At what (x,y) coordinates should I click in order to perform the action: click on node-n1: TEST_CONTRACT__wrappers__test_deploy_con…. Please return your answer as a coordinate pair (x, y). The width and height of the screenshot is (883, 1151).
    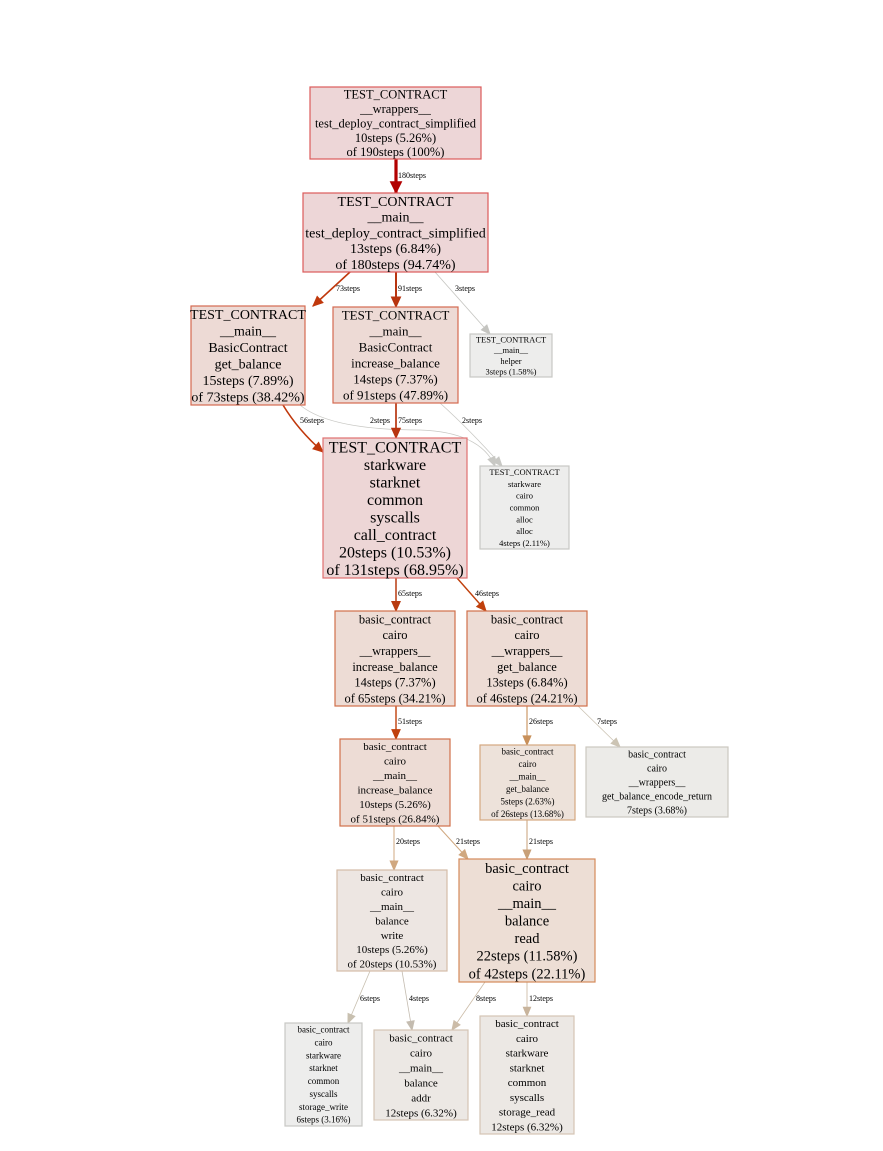
    Looking at the image, I should click on (395, 123).